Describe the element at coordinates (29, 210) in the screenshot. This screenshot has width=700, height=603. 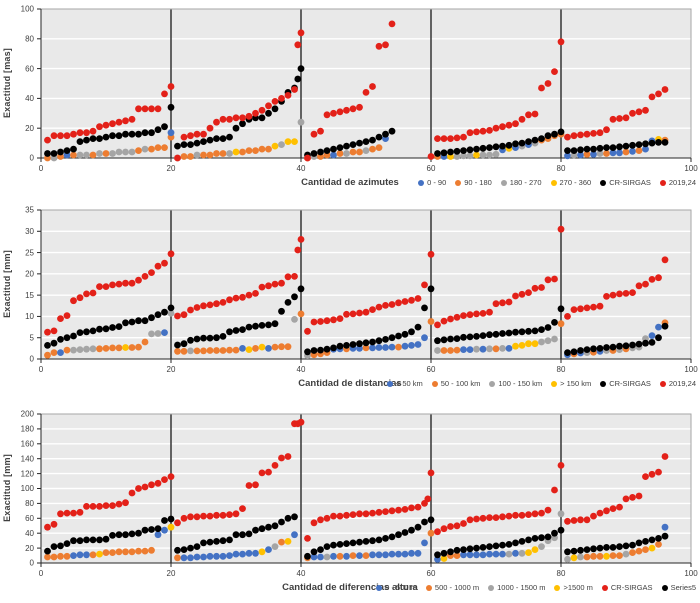
I see `svg-text: 35` at that location.